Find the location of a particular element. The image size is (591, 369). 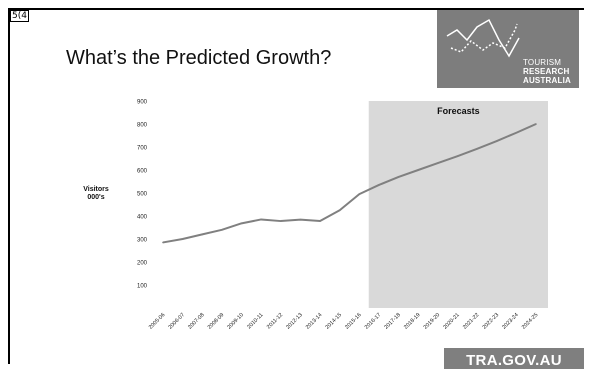

y-tick-label: 100 is located at coordinates (142, 287).